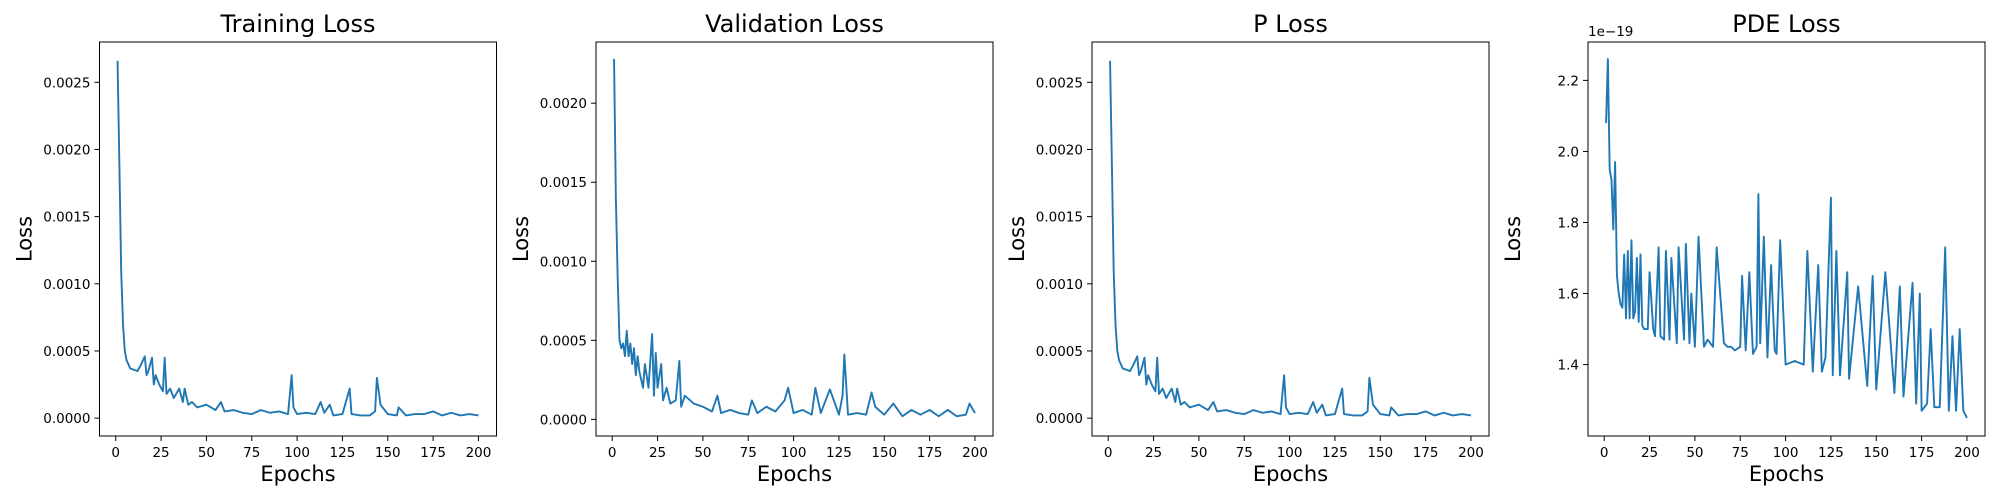  Describe the element at coordinates (1610, 32) in the screenshot. I see `offset-text: 1e−19` at that location.